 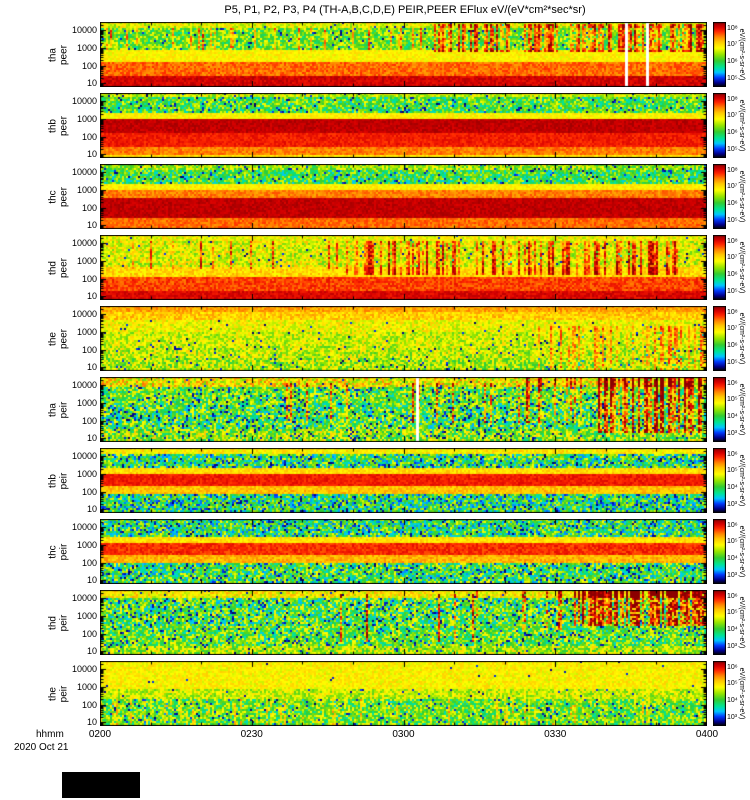 What do you see at coordinates (403, 196) in the screenshot?
I see `spectrogram-thc-peer` at bounding box center [403, 196].